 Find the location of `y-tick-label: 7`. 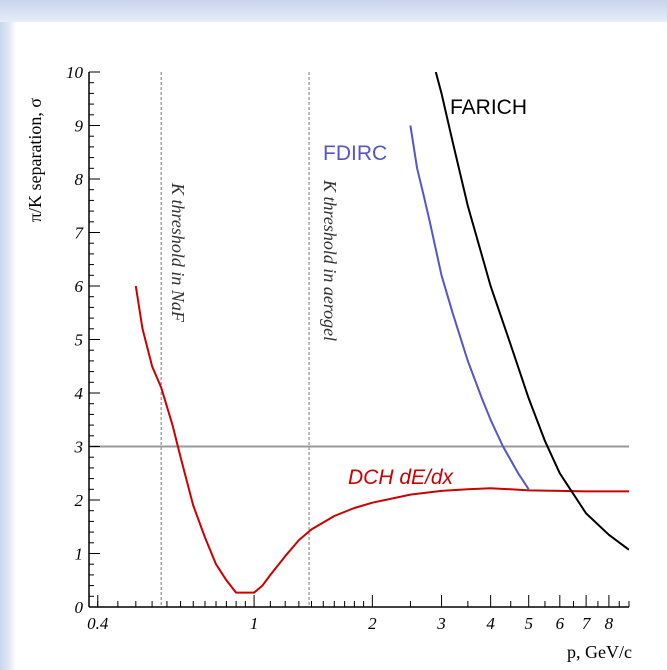

y-tick-label: 7 is located at coordinates (80, 233).